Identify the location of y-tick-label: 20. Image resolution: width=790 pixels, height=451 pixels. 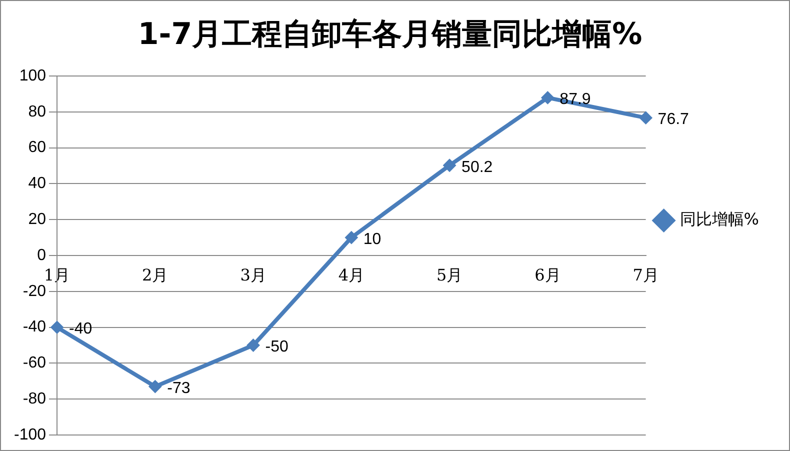
(37, 219).